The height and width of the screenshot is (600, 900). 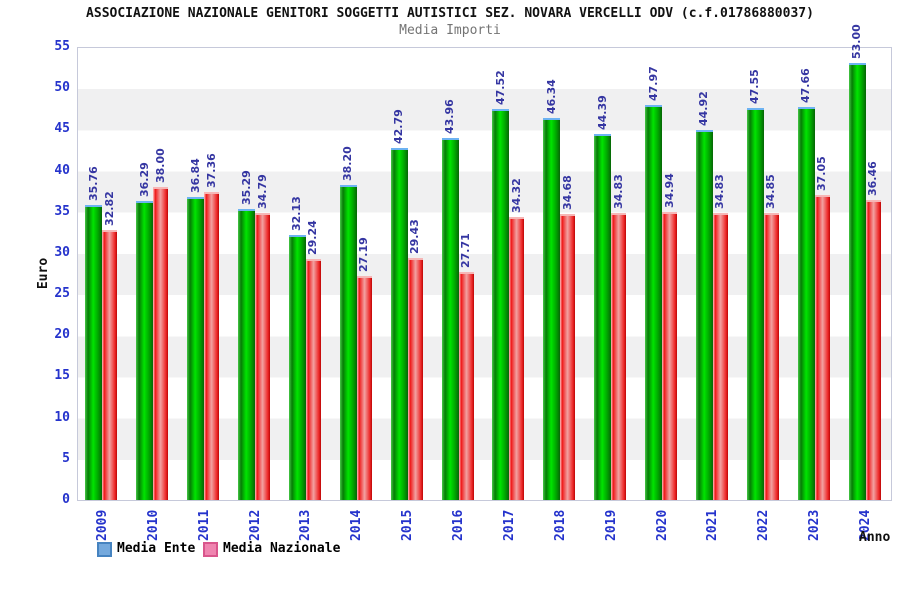 What do you see at coordinates (246, 188) in the screenshot?
I see `value-label-media-ente-2012: 35.29` at bounding box center [246, 188].